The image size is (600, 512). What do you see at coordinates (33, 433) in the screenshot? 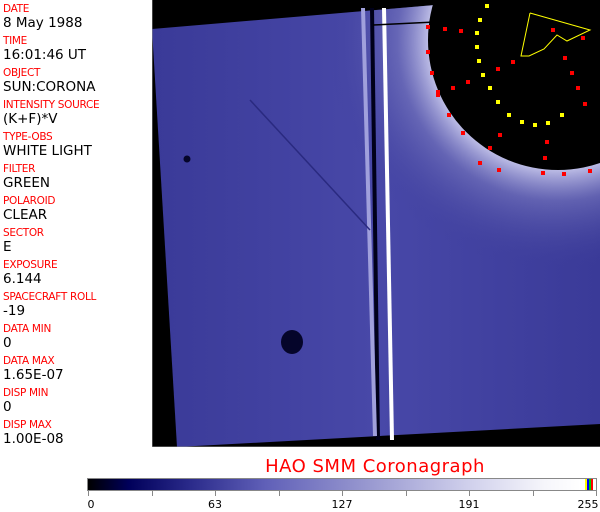
I see `field-disp-max: DISP MAX 1.00E-08` at bounding box center [33, 433].